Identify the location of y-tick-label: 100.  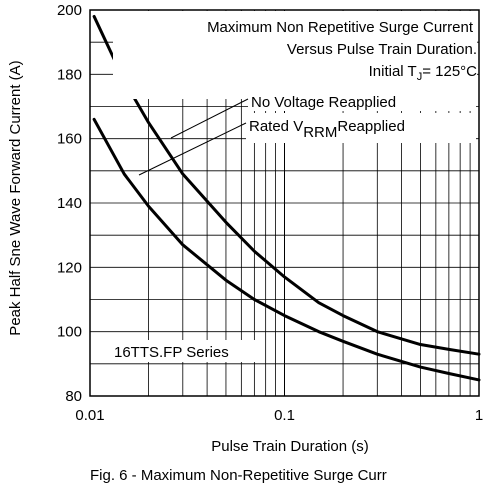
(69, 332).